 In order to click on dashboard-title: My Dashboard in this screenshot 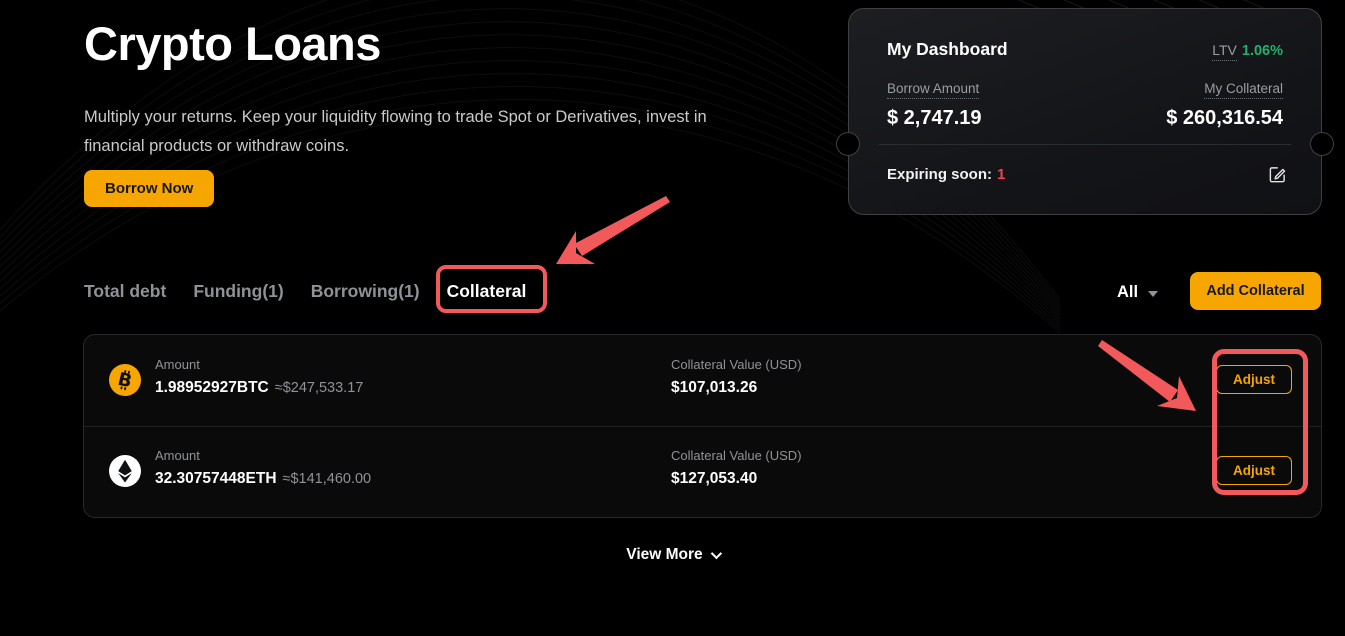, I will do `click(947, 49)`.